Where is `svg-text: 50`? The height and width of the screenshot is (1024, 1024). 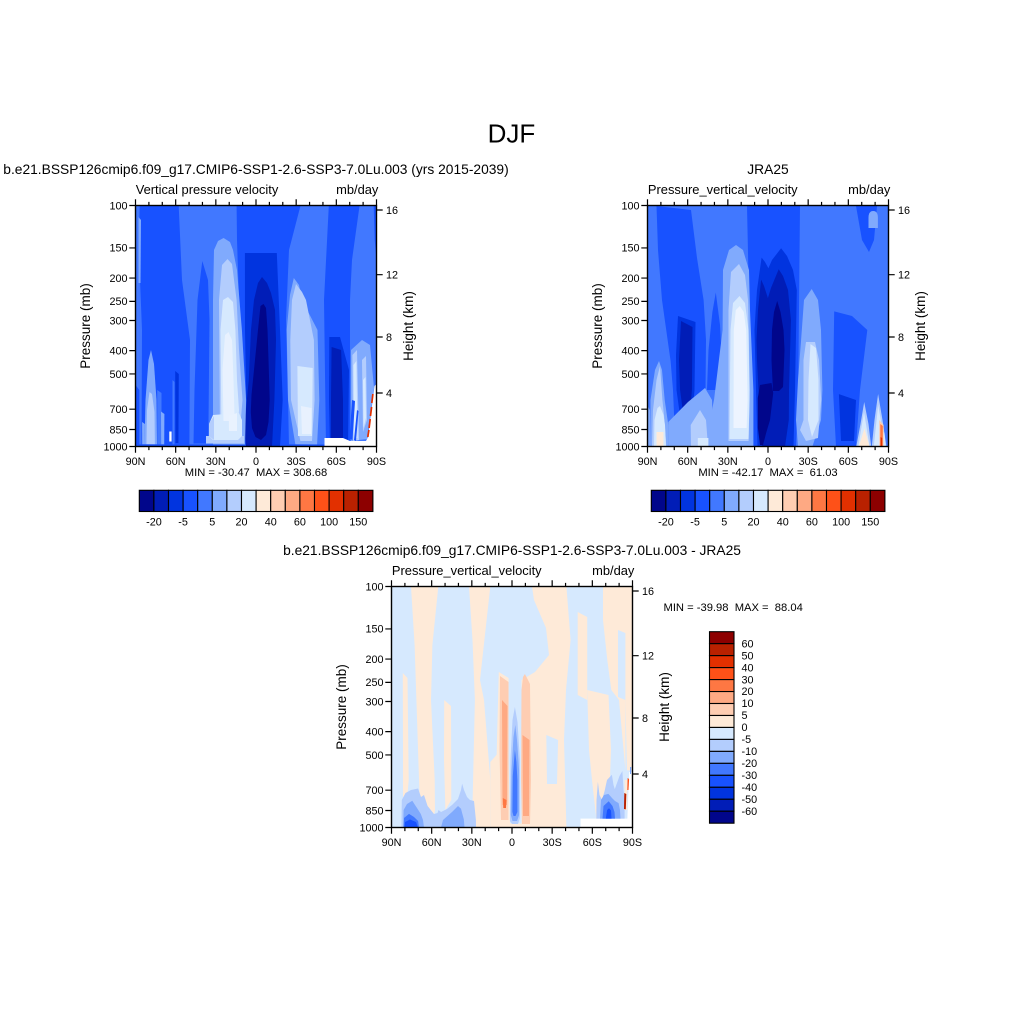 svg-text: 50 is located at coordinates (748, 656).